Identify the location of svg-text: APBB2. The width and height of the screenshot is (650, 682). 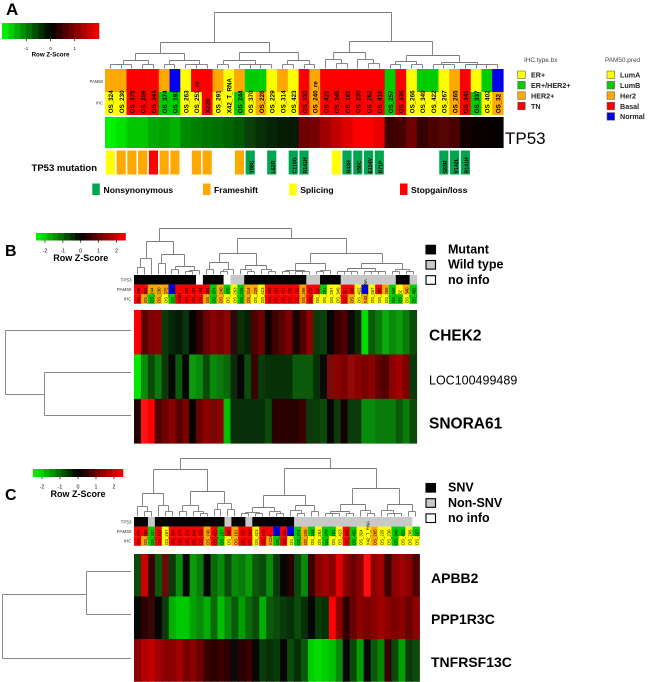
(455, 578).